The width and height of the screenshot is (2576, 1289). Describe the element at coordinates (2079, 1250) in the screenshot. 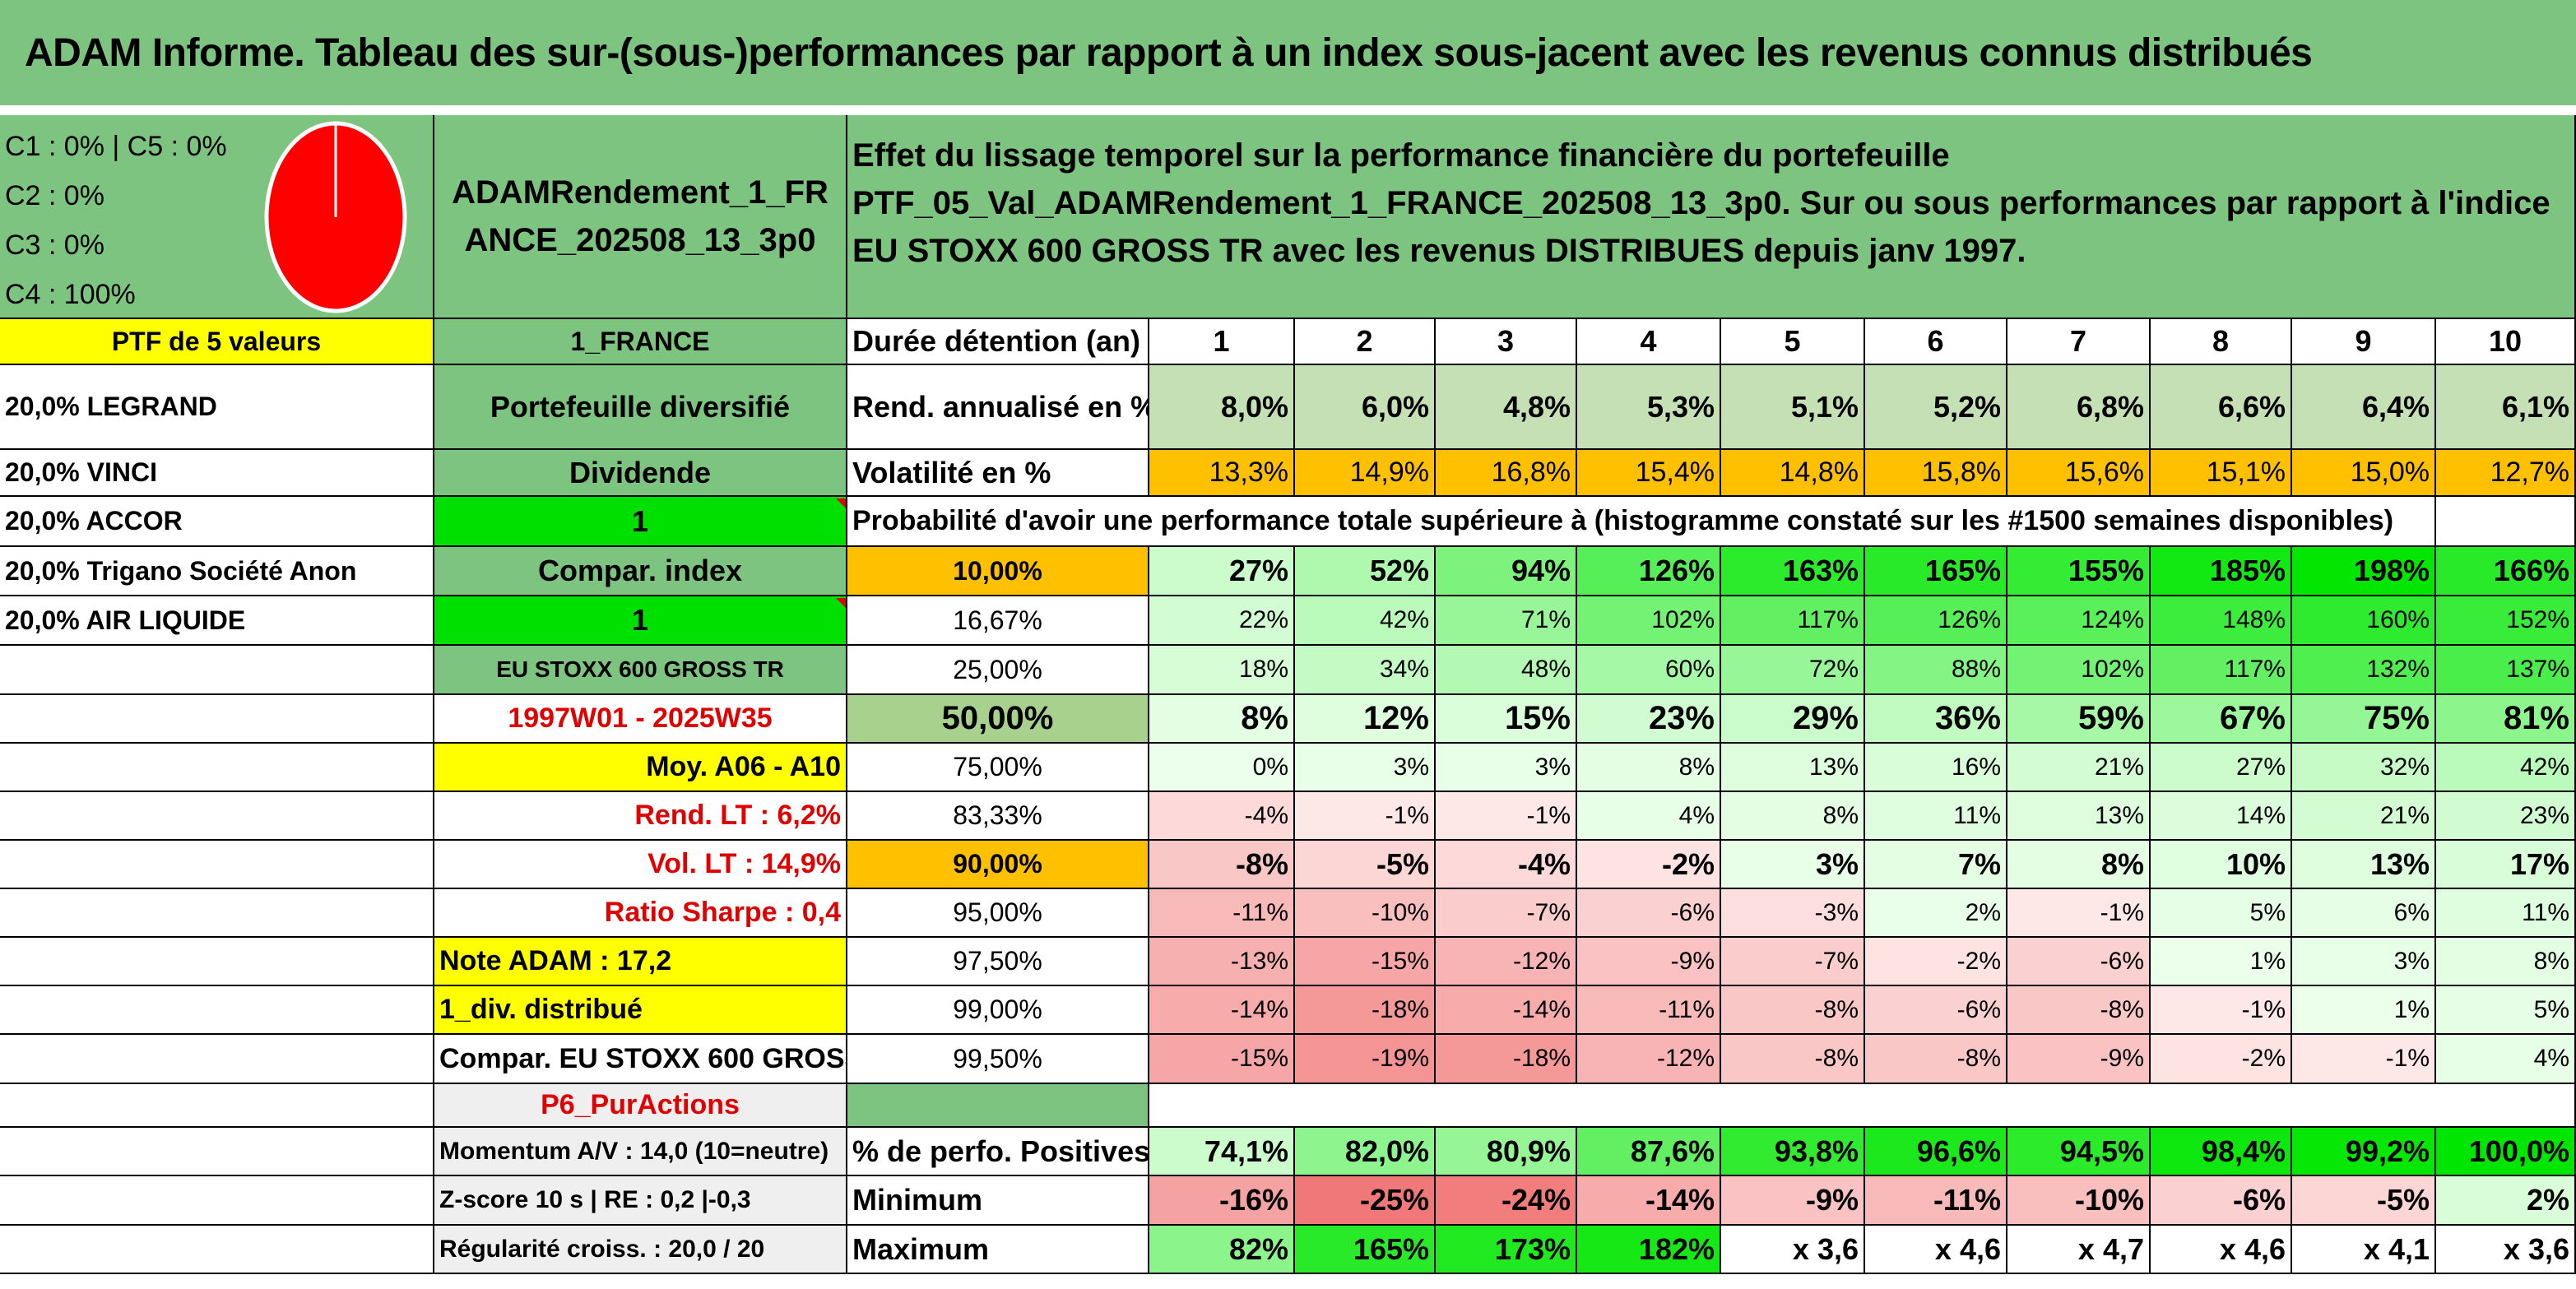

I see `maximum-value: x 4,7` at that location.